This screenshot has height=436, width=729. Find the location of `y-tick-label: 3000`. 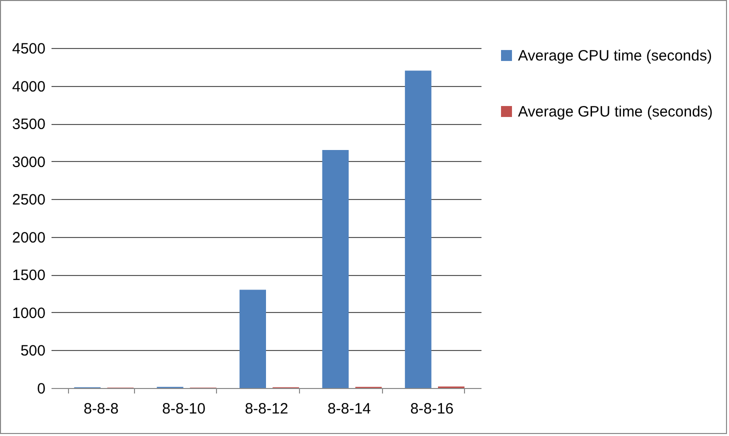

y-tick-label: 3000 is located at coordinates (29, 162).